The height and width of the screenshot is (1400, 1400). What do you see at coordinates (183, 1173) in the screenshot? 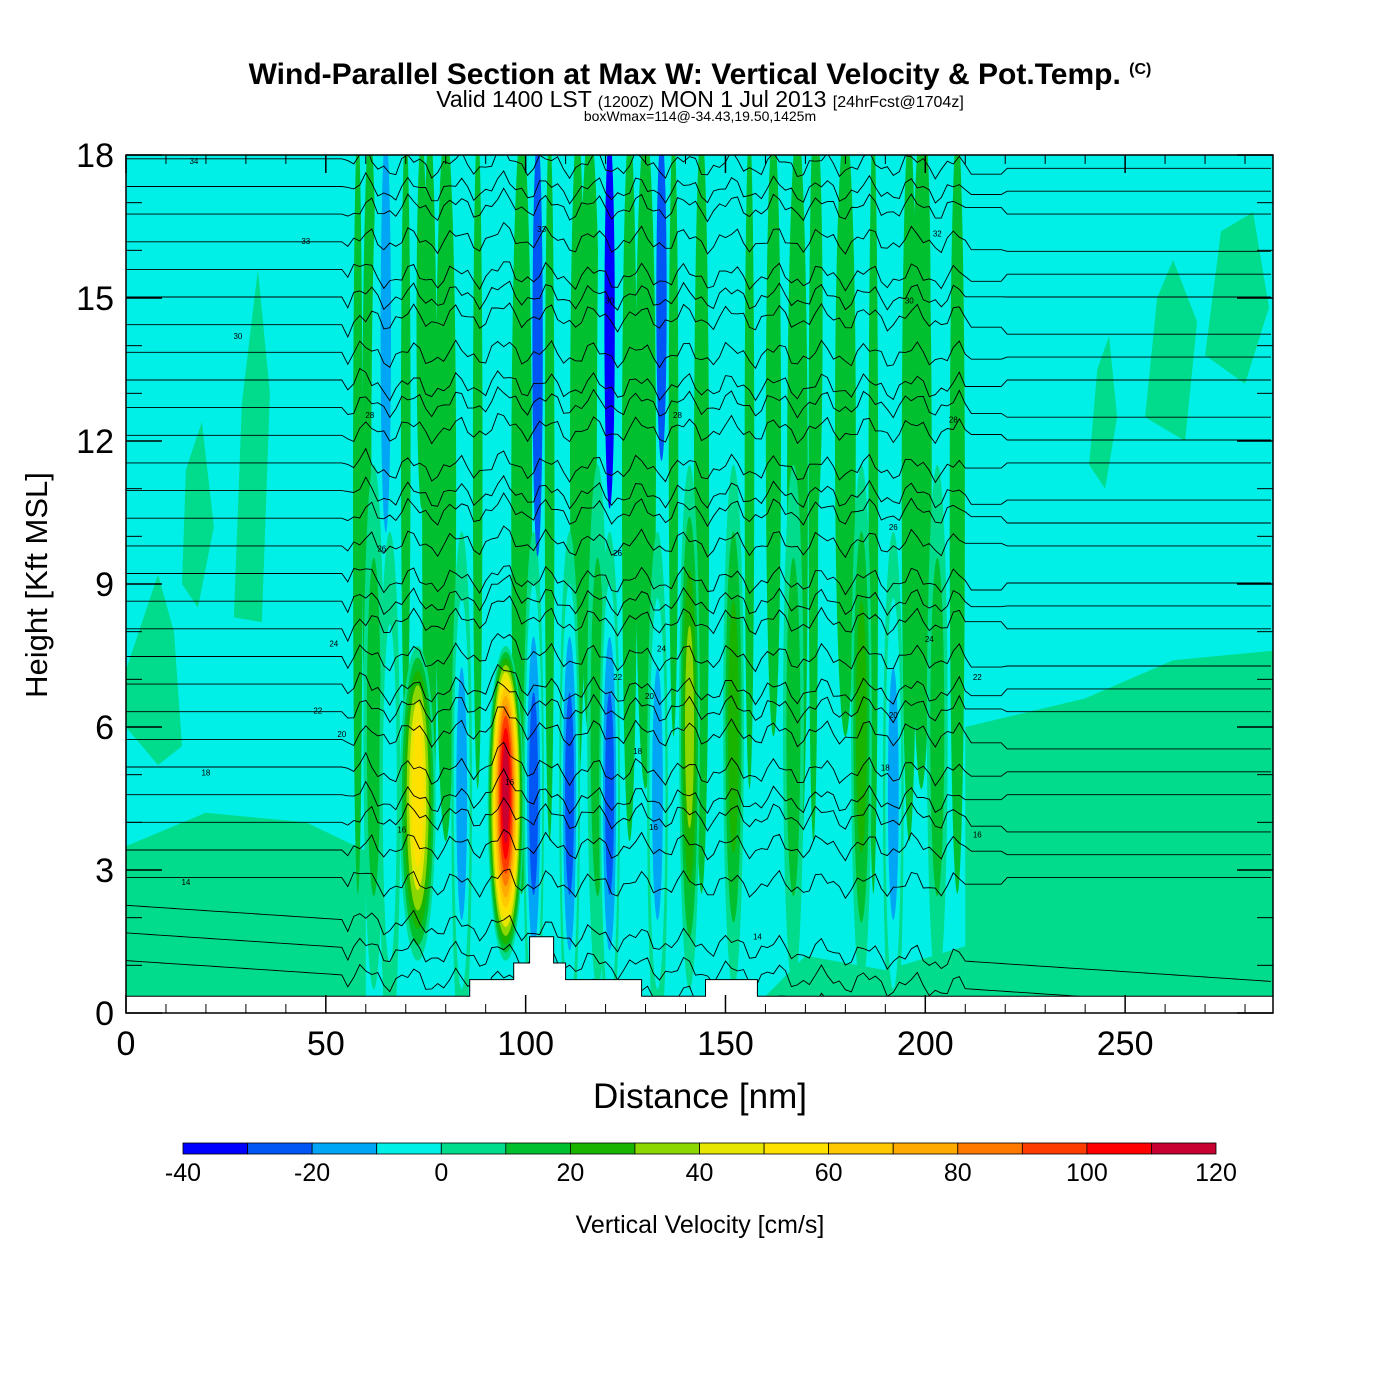
I see `colorbar-tick-label: -40` at bounding box center [183, 1173].